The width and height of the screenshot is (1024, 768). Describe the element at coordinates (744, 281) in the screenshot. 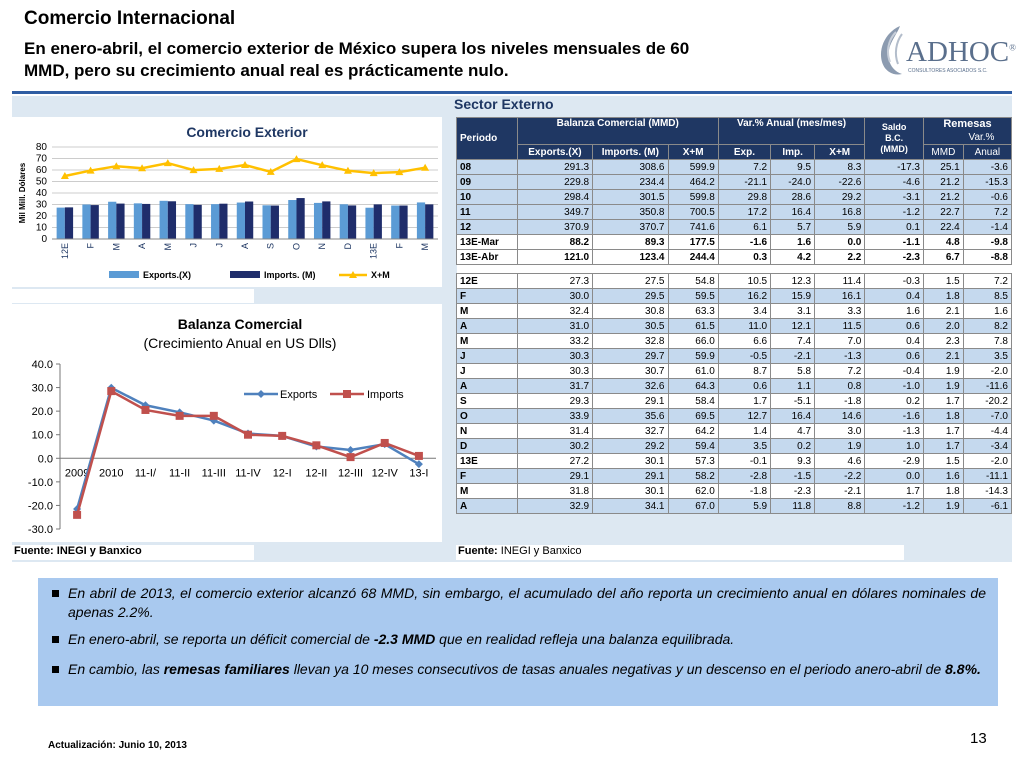

I see `cell-value: 10.5` at that location.